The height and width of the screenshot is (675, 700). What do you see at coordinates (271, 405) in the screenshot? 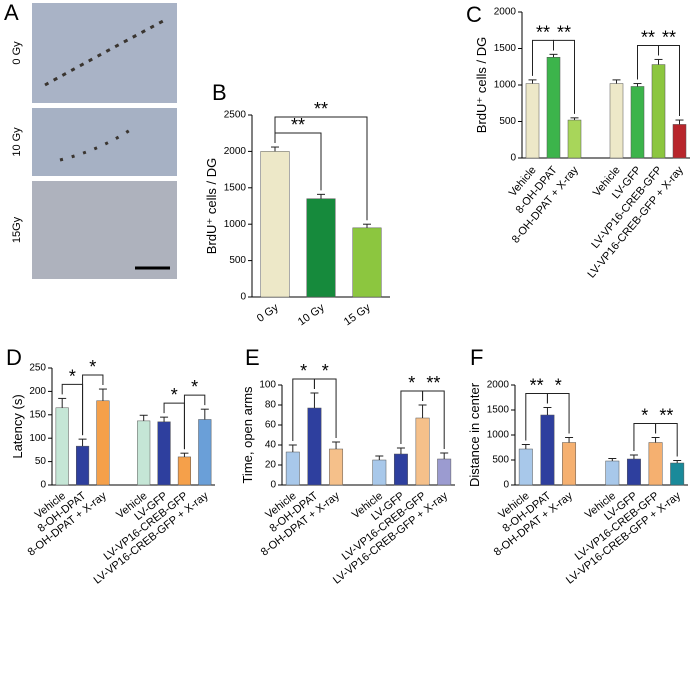
I see `y-tick-label: 80` at bounding box center [271, 405].